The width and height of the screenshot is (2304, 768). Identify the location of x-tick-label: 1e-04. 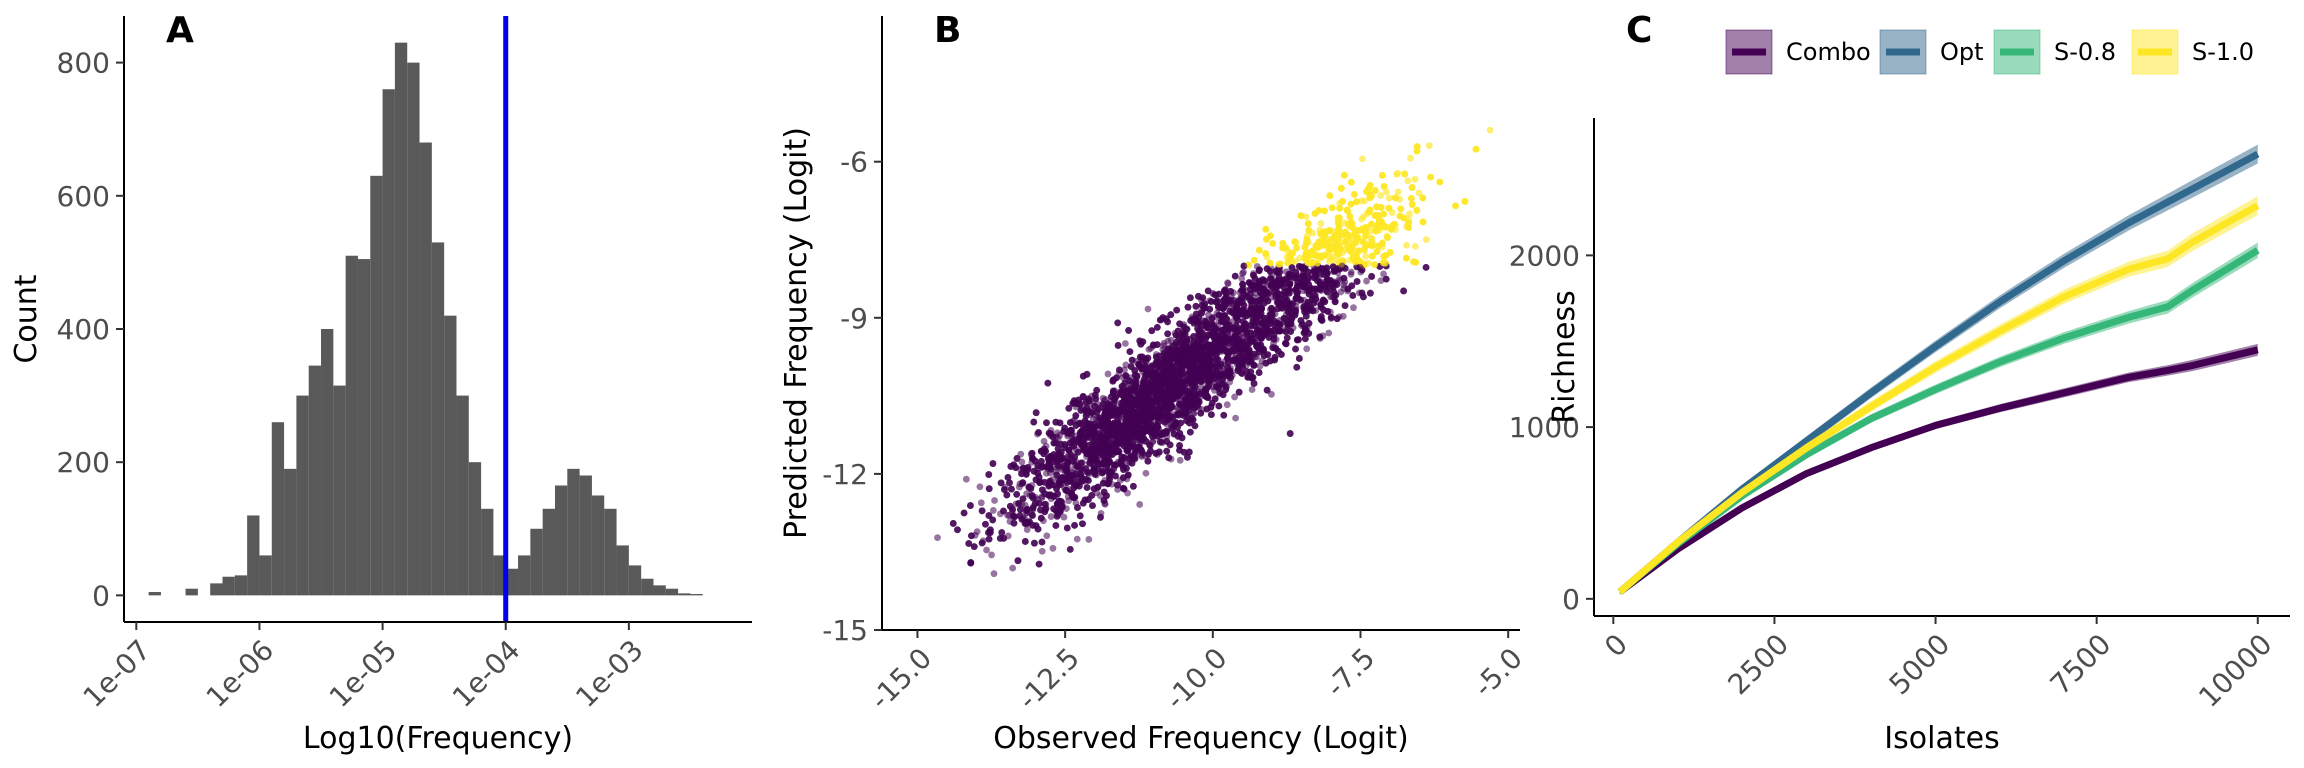
(486, 673).